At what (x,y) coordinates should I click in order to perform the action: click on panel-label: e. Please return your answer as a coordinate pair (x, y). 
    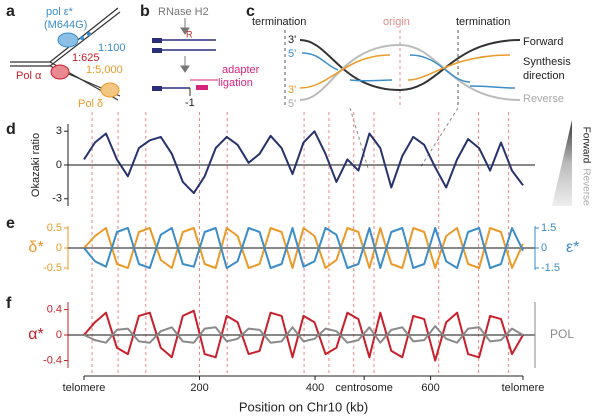
    Looking at the image, I should click on (10, 223).